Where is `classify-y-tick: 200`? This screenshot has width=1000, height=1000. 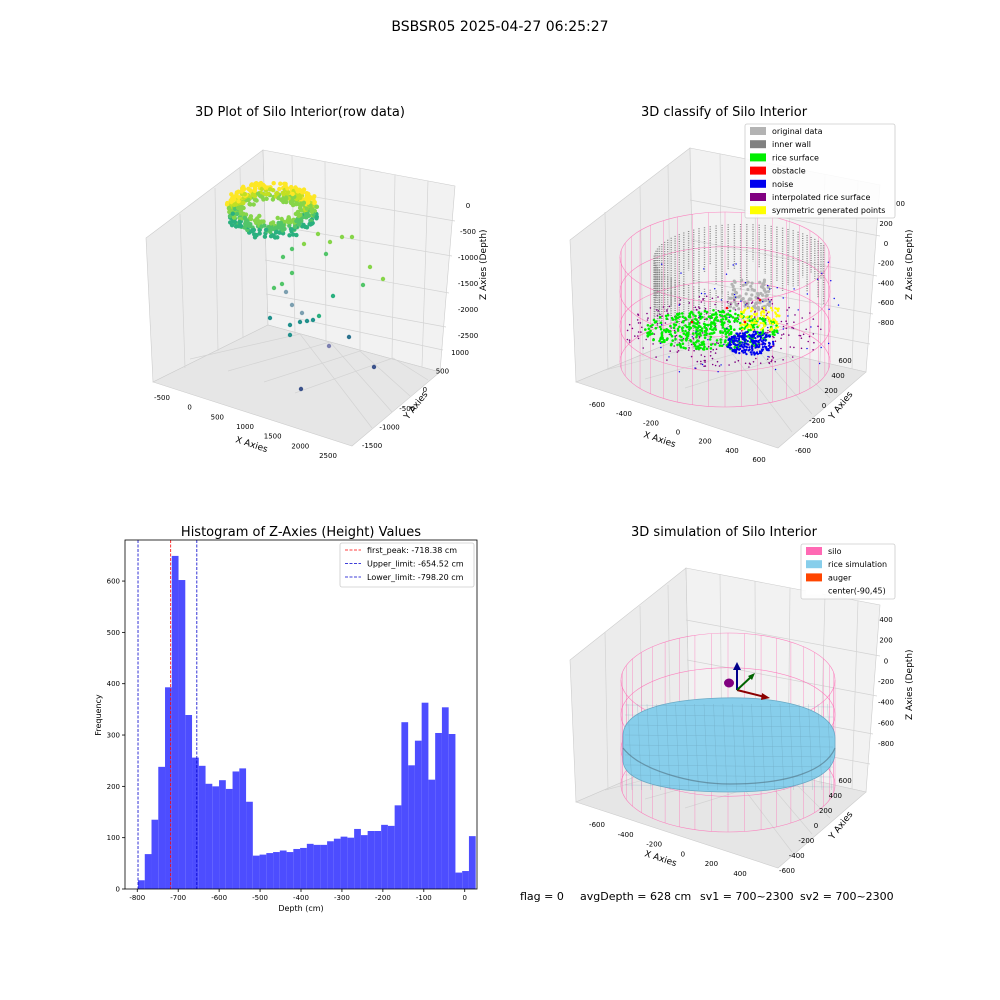
classify-y-tick: 200 is located at coordinates (830, 391).